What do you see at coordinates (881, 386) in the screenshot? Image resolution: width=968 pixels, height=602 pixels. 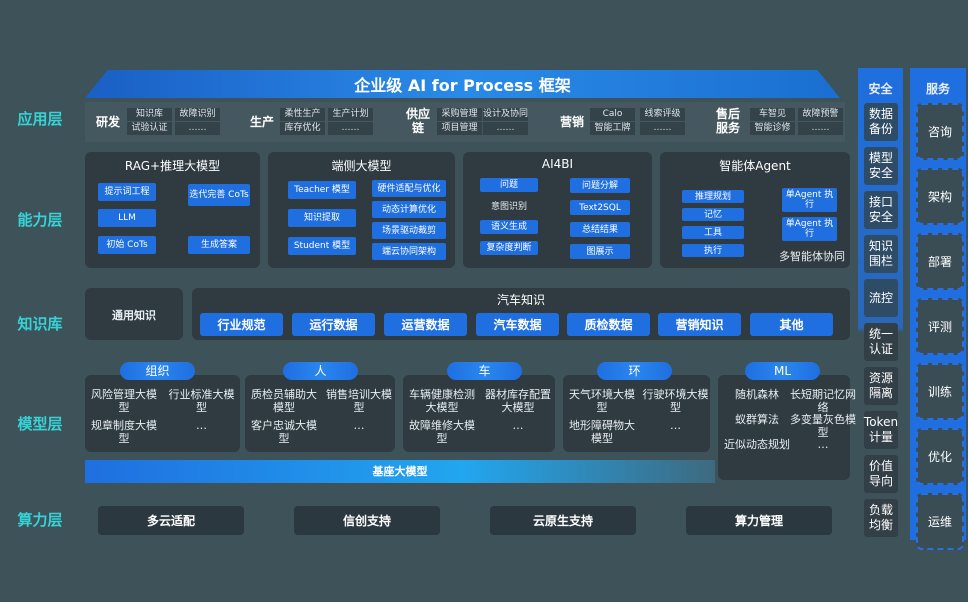 I see `security-item: 资源隔离` at bounding box center [881, 386].